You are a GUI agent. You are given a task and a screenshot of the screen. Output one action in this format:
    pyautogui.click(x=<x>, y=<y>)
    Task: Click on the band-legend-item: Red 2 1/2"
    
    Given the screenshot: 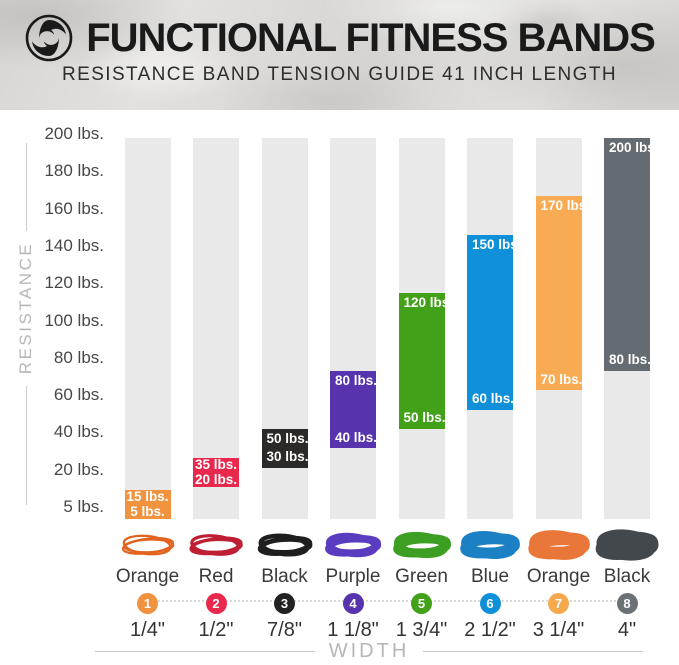 What is the action you would take?
    pyautogui.click(x=216, y=584)
    